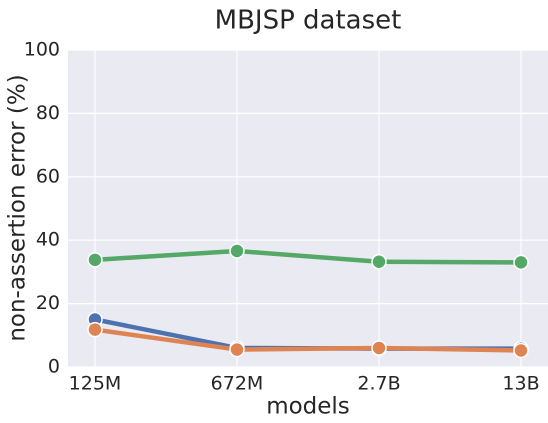 The height and width of the screenshot is (423, 548). I want to click on x-axis-label: models, so click(308, 407).